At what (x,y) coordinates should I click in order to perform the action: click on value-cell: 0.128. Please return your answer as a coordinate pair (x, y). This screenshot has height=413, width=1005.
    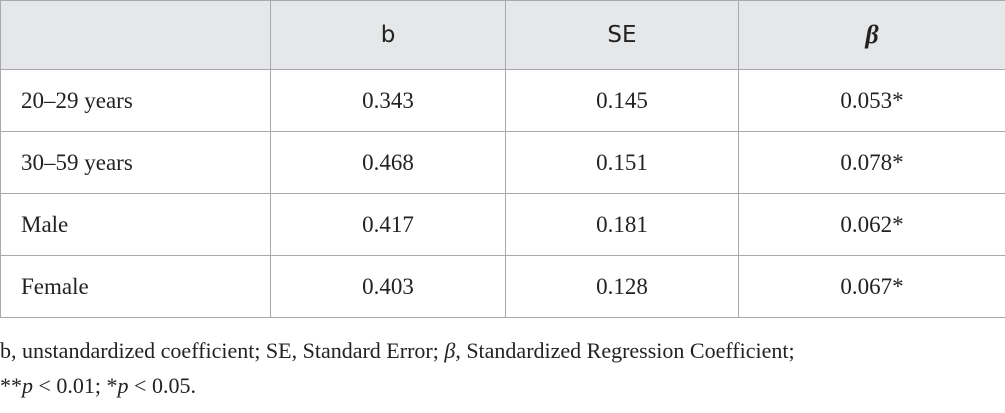
    Looking at the image, I should click on (622, 286).